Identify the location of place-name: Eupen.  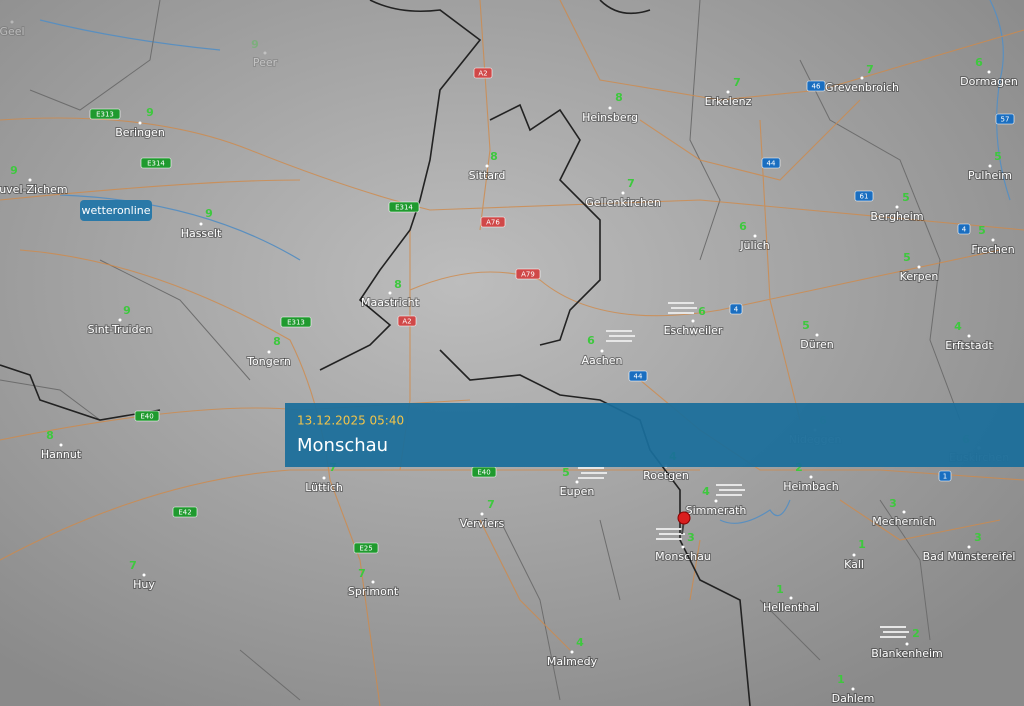
(577, 491).